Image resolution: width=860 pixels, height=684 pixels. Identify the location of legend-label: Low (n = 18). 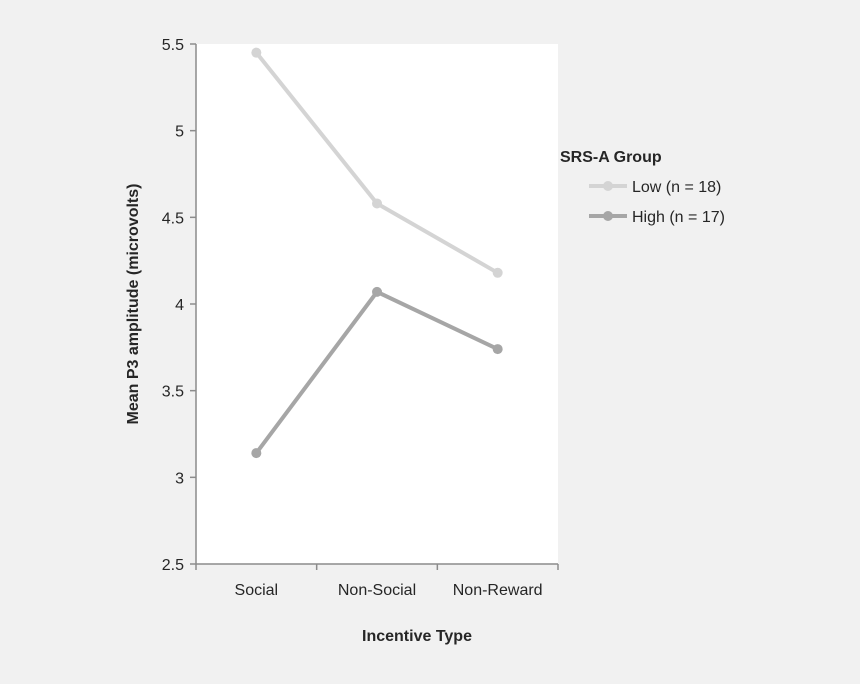
(676, 187).